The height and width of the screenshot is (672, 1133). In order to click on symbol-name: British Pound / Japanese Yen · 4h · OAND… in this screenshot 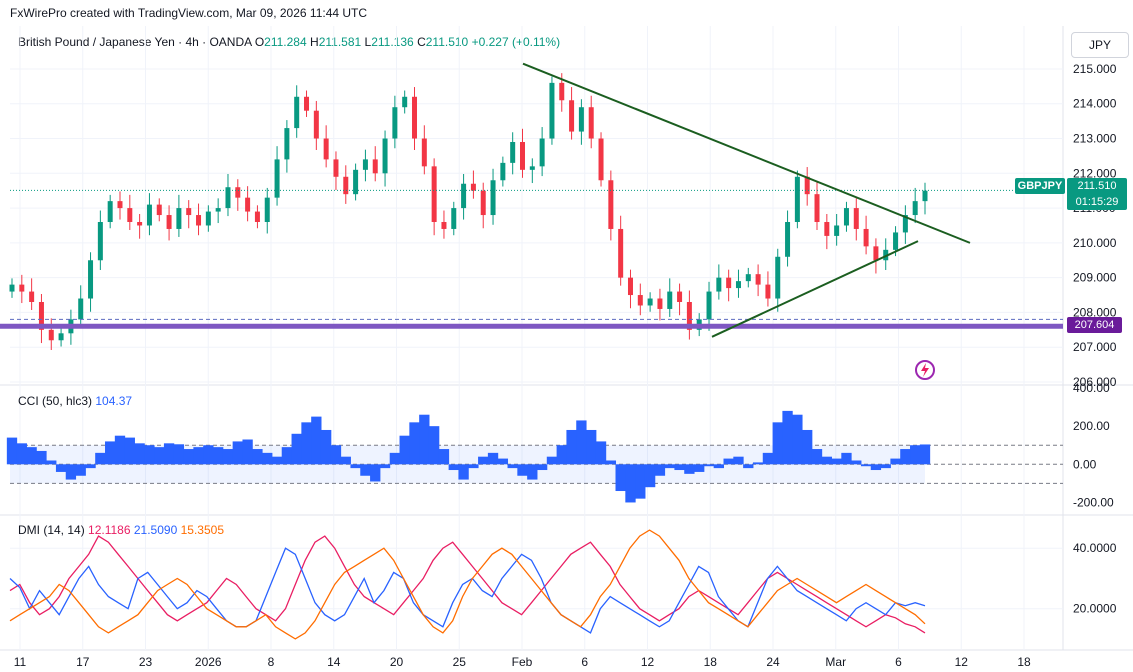, I will do `click(135, 42)`.